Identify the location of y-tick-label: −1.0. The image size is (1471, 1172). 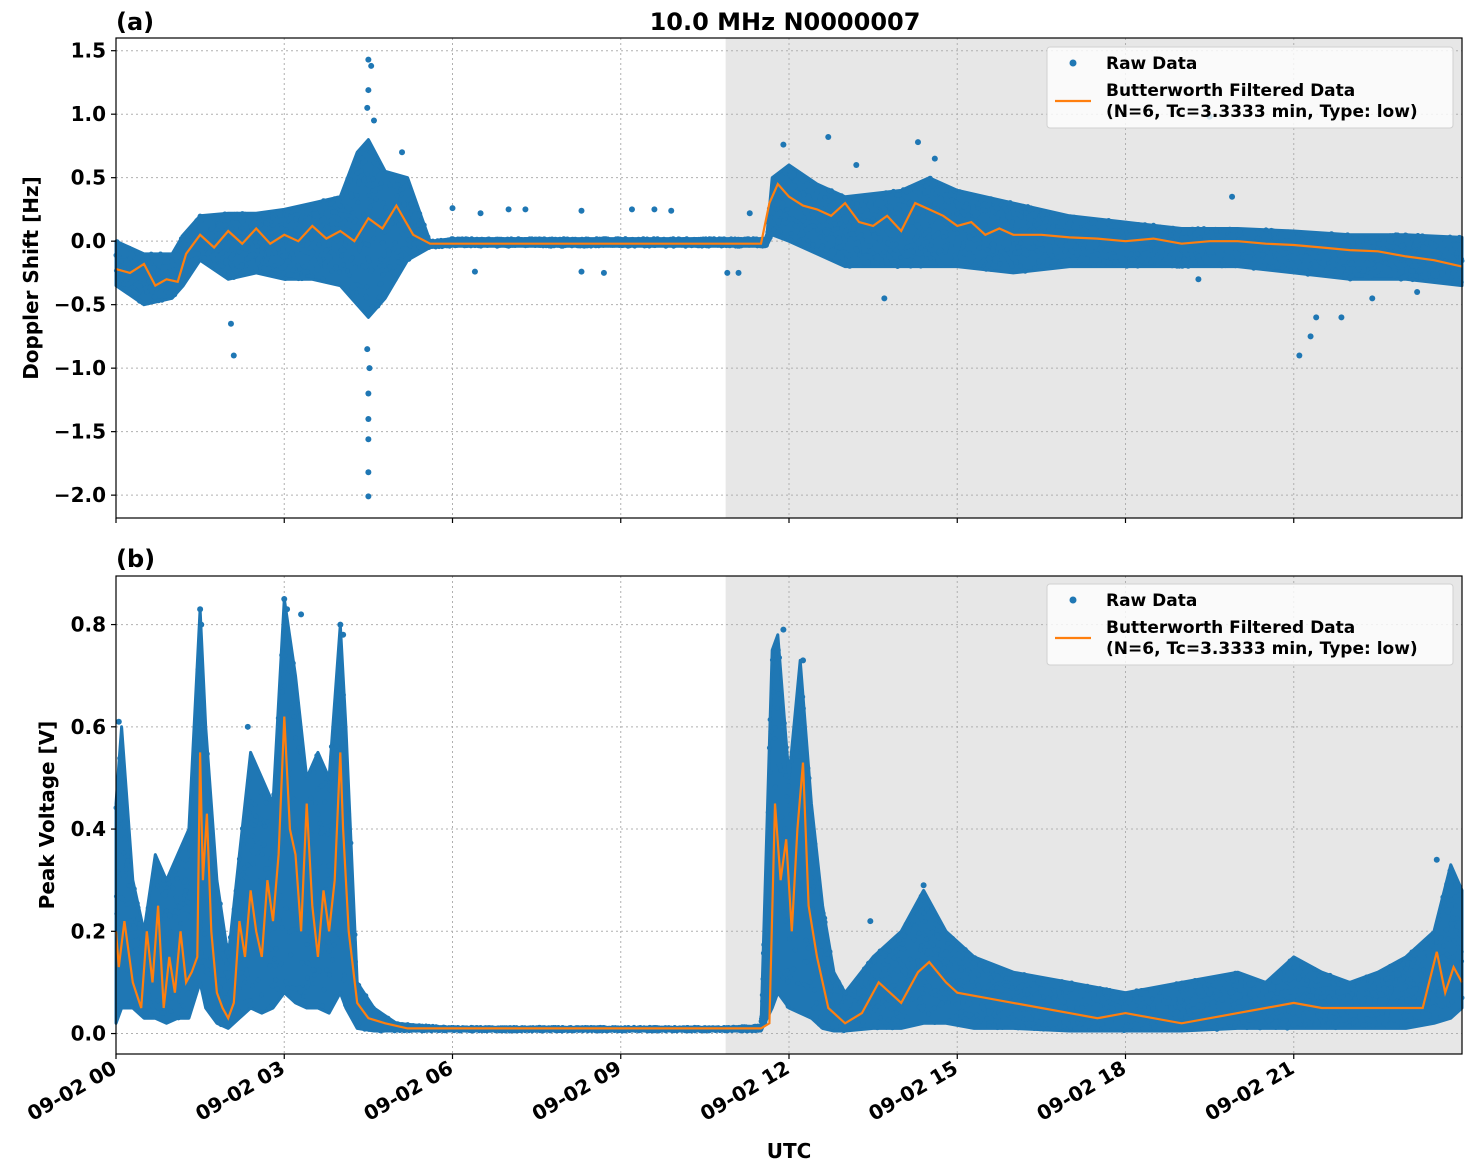
(80, 368).